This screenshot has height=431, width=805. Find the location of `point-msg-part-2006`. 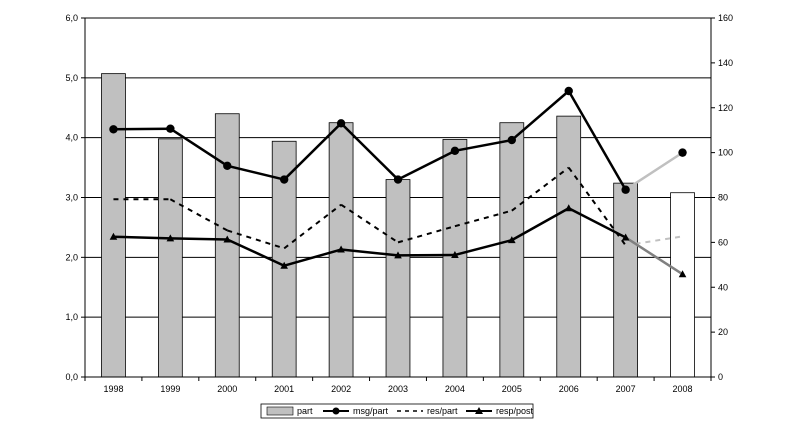

point-msg-part-2006 is located at coordinates (568, 91).